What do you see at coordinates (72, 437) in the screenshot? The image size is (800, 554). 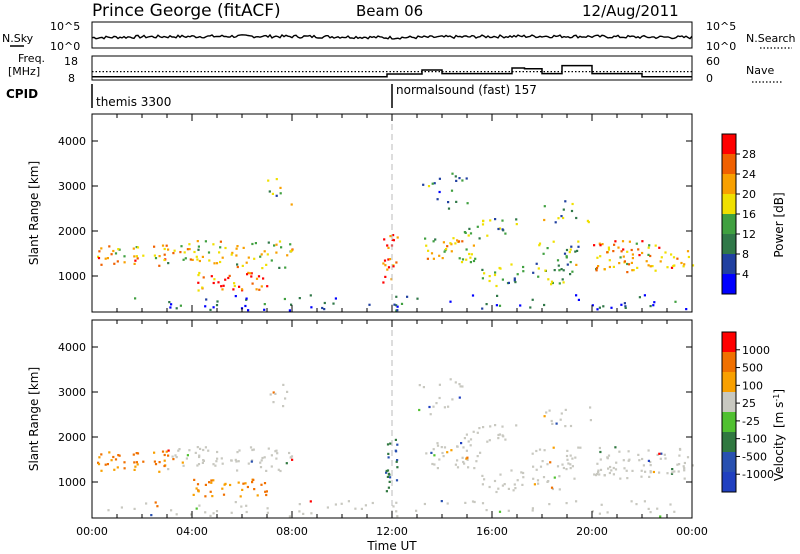 I see `y-tick-label: 2000` at bounding box center [72, 437].